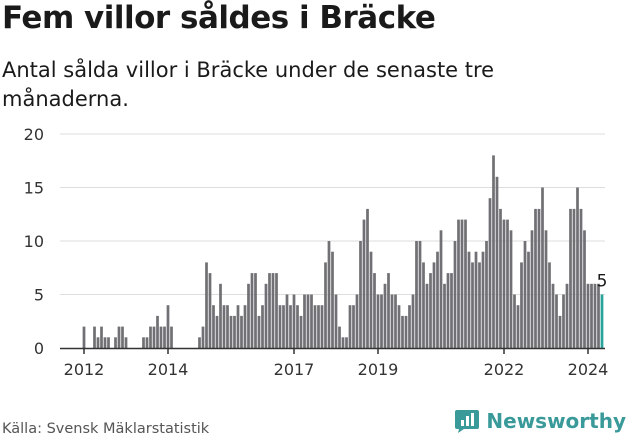 The width and height of the screenshot is (631, 439). Describe the element at coordinates (294, 369) in the screenshot. I see `x-tick-label: 2017` at that location.